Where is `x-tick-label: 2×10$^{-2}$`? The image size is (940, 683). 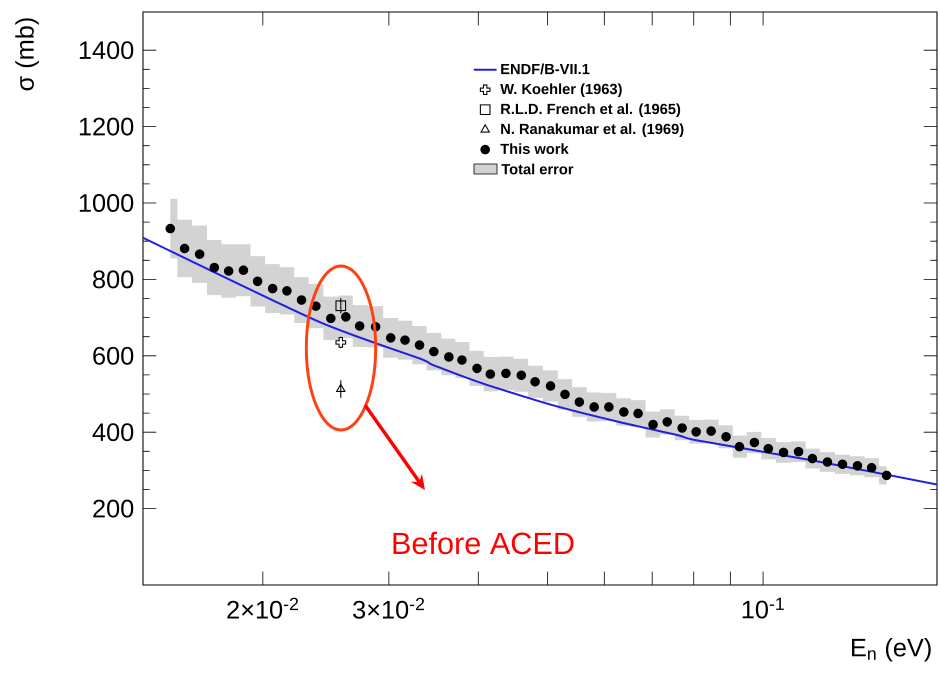 x-tick-label: 2×10$^{-2}$ is located at coordinates (262, 608).